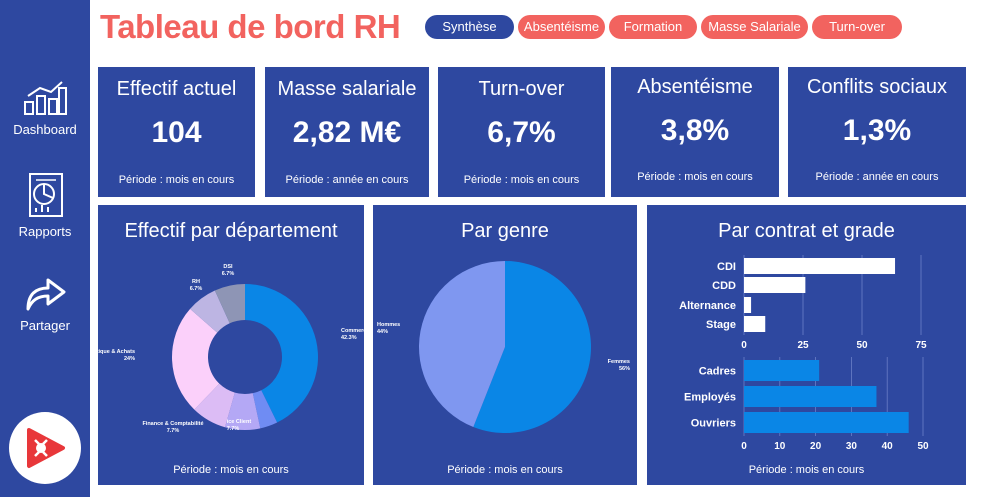  Describe the element at coordinates (710, 398) in the screenshot. I see `category-label: Employés` at that location.